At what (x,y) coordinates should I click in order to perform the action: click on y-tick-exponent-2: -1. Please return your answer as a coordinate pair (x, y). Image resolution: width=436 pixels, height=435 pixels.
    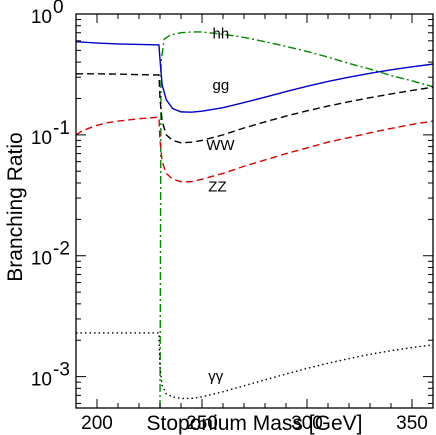
    Looking at the image, I should click on (61, 128).